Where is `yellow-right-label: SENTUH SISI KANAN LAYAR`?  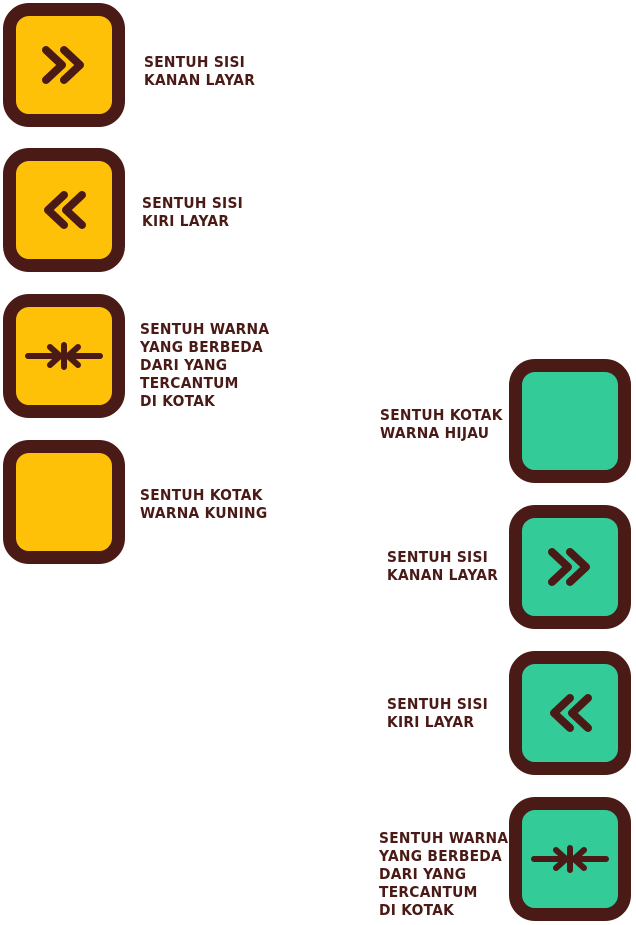
yellow-right-label: SENTUH SISI KANAN LAYAR is located at coordinates (200, 71).